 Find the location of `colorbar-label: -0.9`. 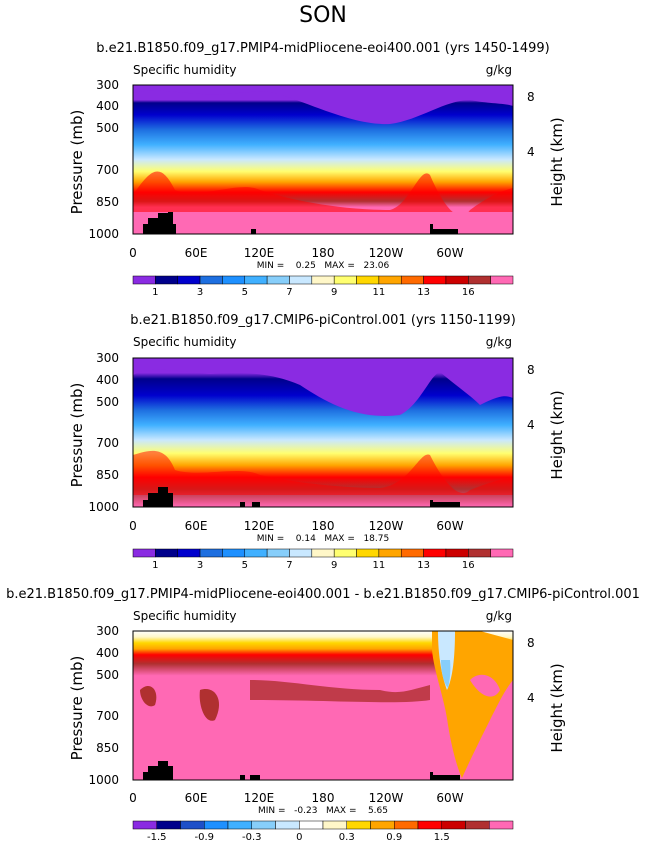

colorbar-label: -0.9 is located at coordinates (204, 837).